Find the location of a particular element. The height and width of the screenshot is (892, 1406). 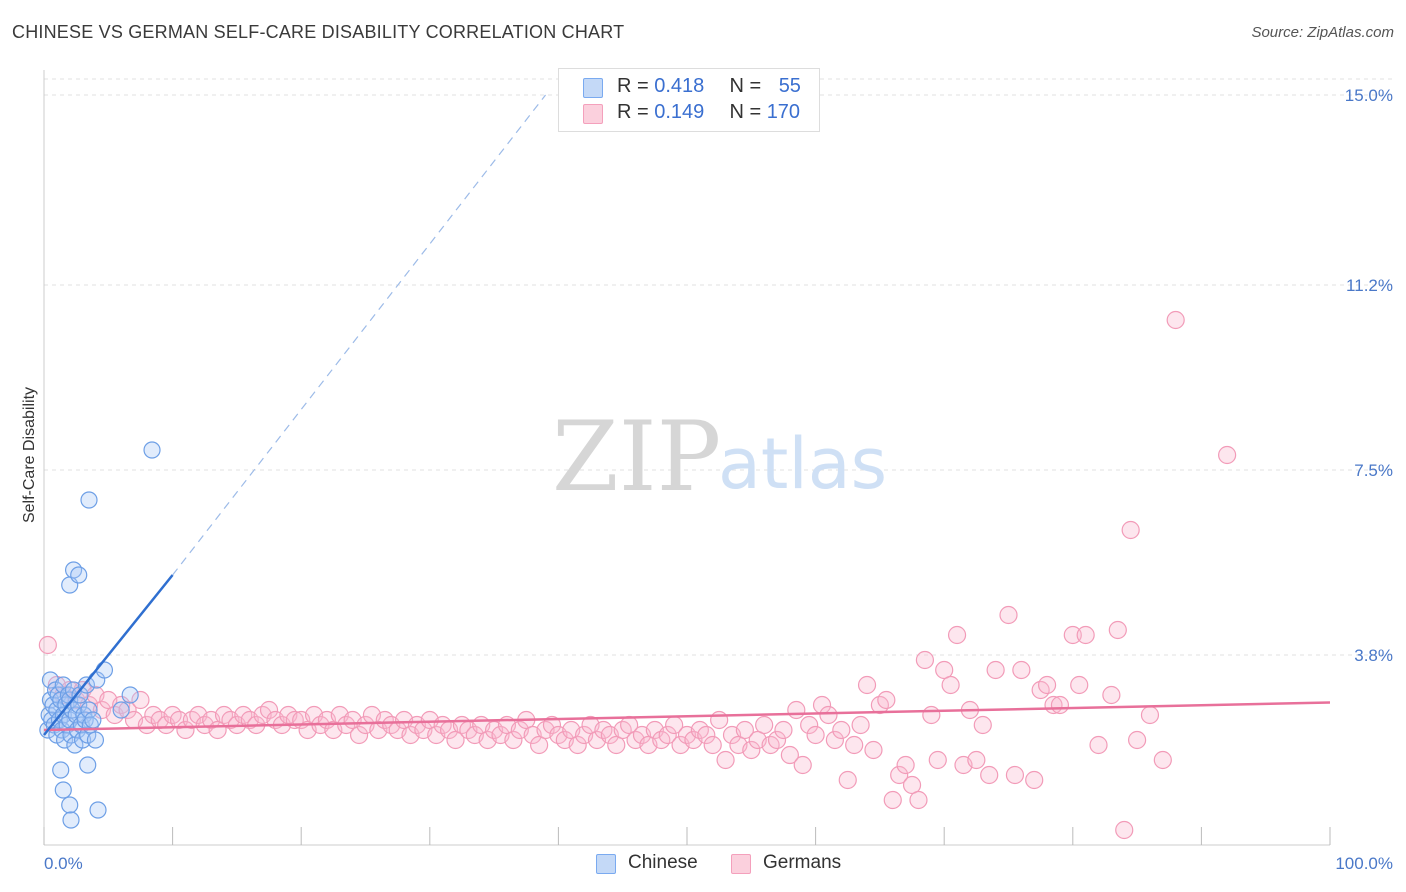

germans-trend-line is located at coordinates (687, 716).